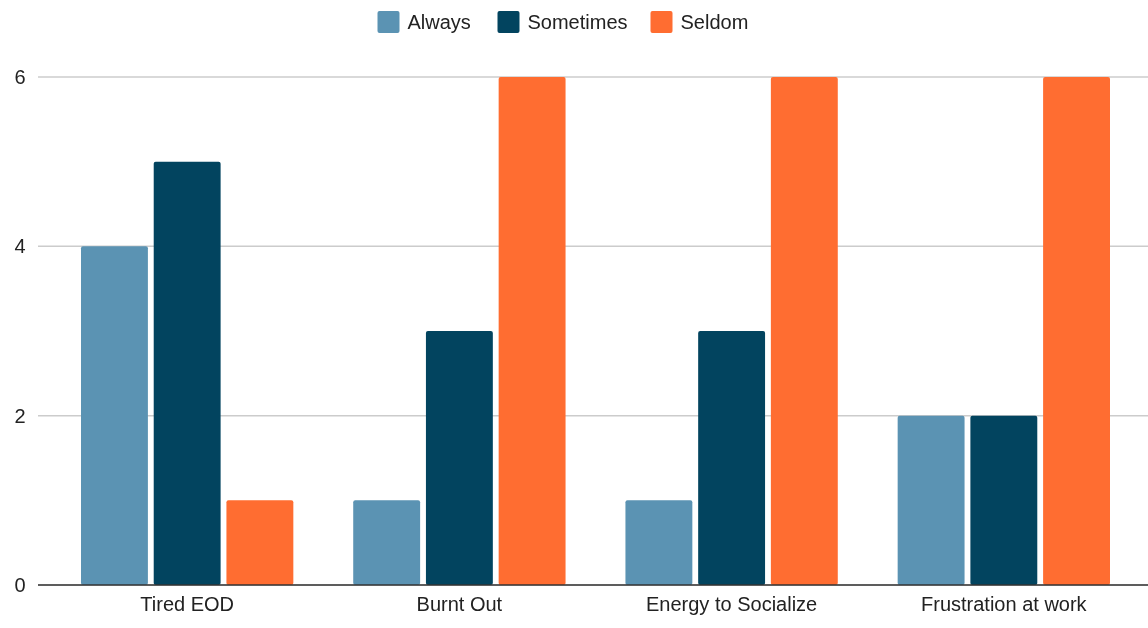 The image size is (1148, 628). I want to click on x-tick-label: Tired EOD, so click(187, 604).